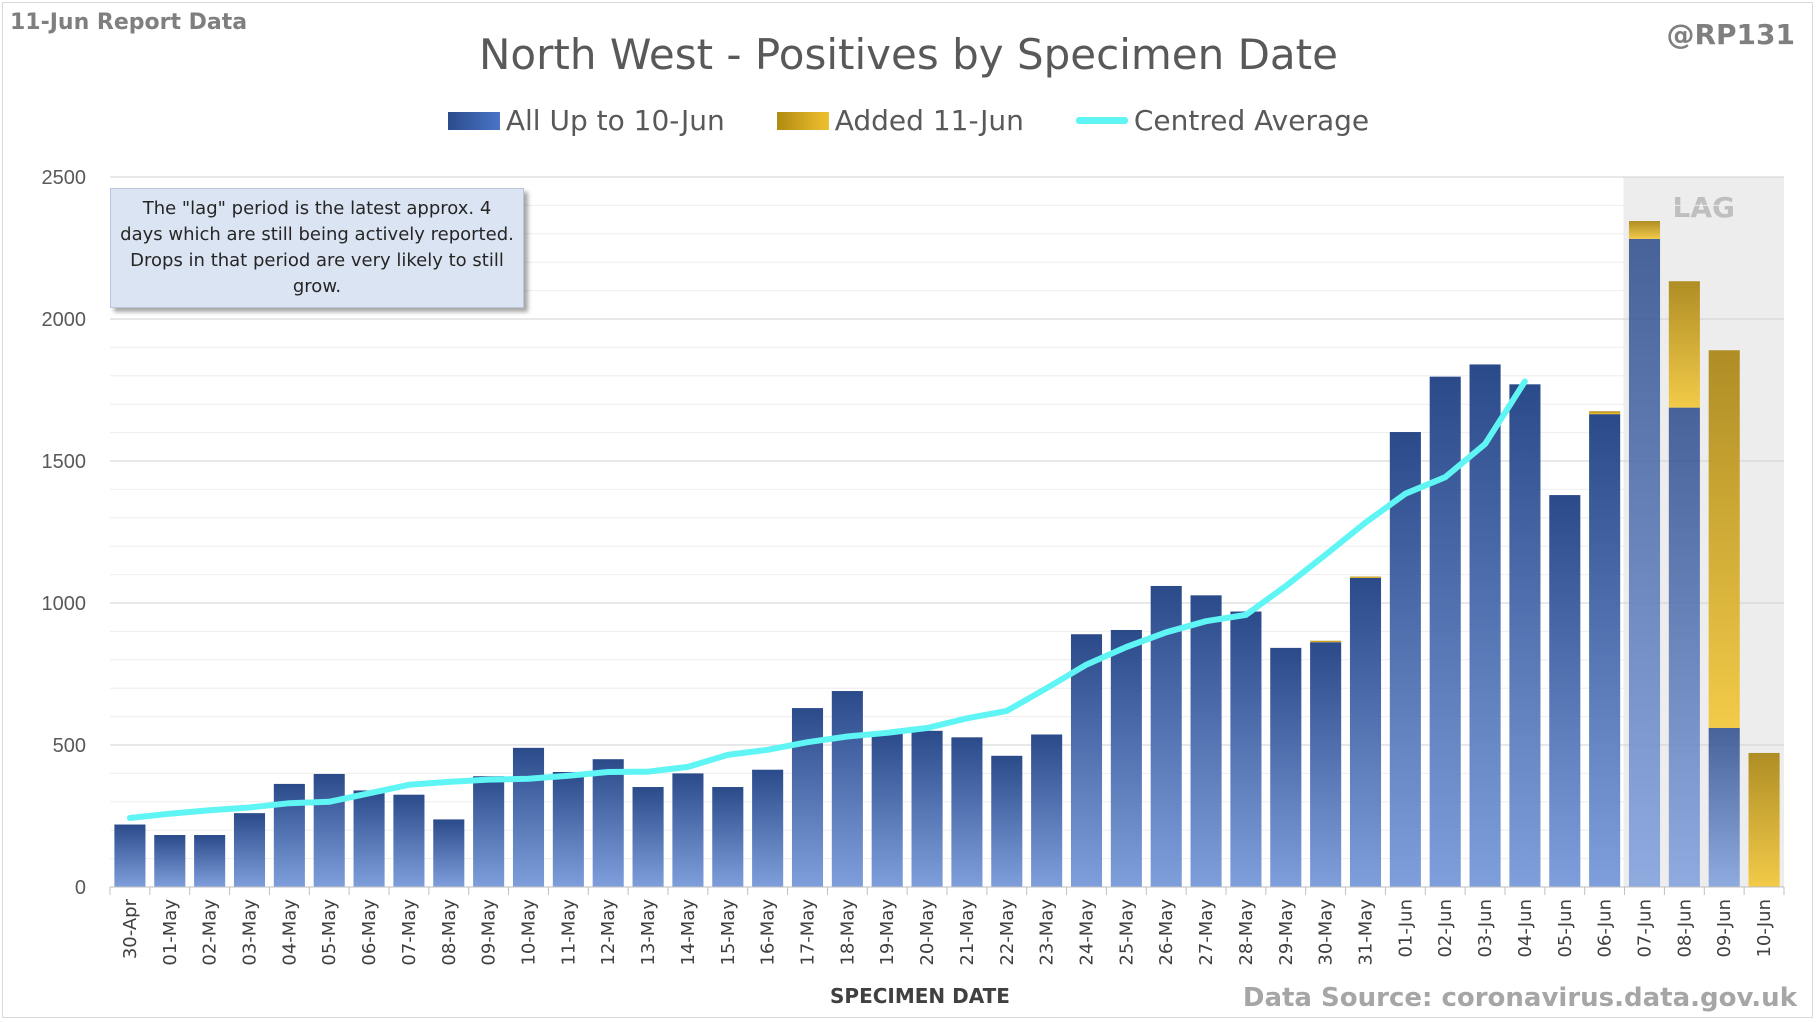 Image resolution: width=1817 pixels, height=1022 pixels. I want to click on y-tick-label: 1500, so click(64, 462).